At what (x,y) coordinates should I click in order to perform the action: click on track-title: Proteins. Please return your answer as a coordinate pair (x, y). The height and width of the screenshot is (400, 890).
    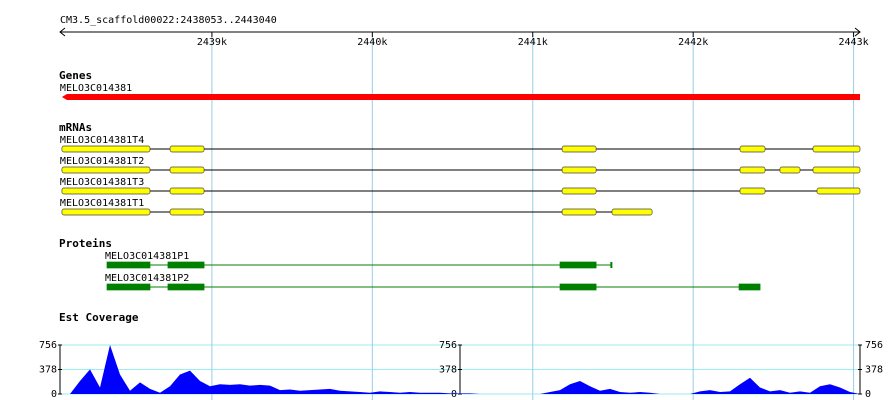
    Looking at the image, I should click on (85, 243).